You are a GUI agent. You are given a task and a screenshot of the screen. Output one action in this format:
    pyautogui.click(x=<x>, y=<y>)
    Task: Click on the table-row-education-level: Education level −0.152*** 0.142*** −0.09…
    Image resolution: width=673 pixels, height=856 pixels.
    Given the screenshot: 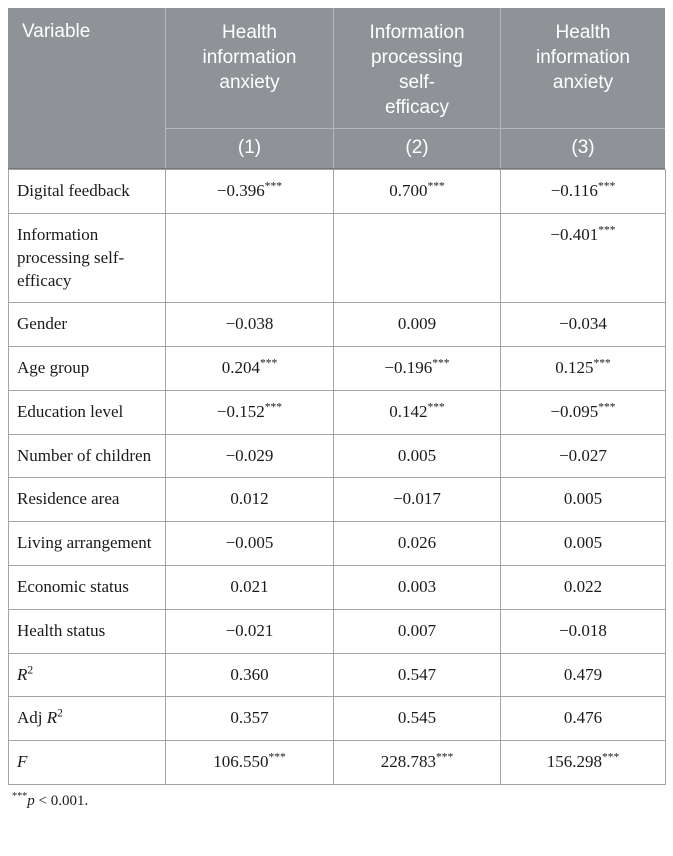 What is the action you would take?
    pyautogui.click(x=337, y=412)
    